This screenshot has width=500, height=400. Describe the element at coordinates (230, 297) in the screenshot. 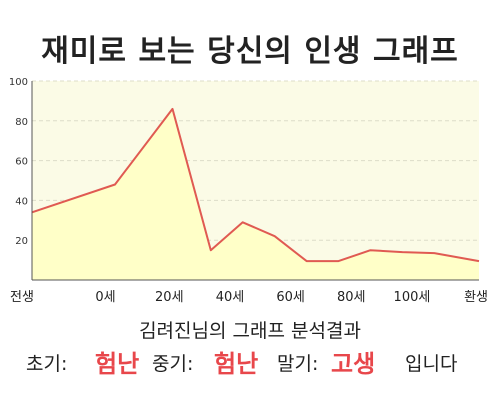

I see `x-tick-label: 40세` at that location.